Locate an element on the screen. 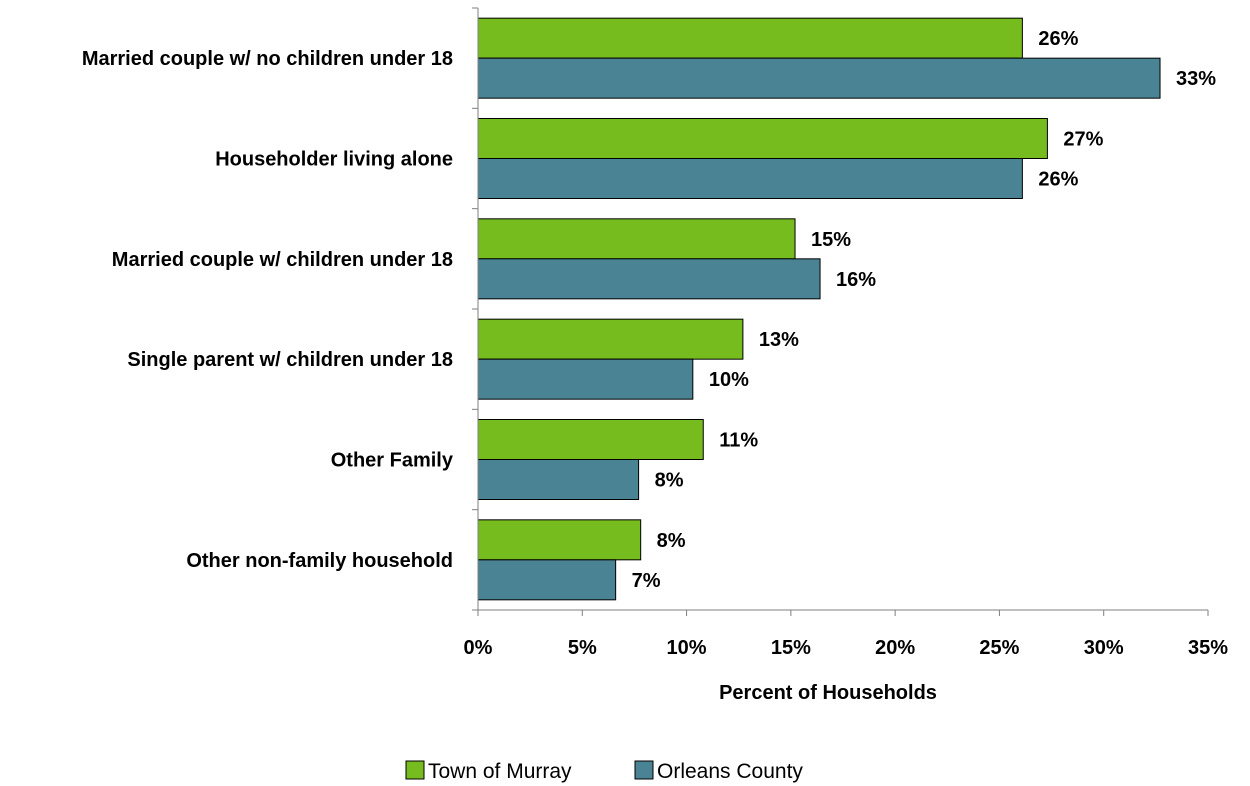 The height and width of the screenshot is (786, 1250). data-label: 33% is located at coordinates (1196, 79).